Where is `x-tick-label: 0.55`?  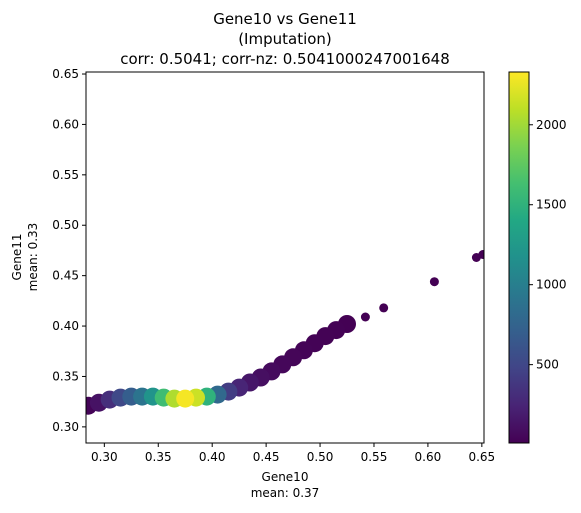 x-tick-label: 0.55 is located at coordinates (374, 457).